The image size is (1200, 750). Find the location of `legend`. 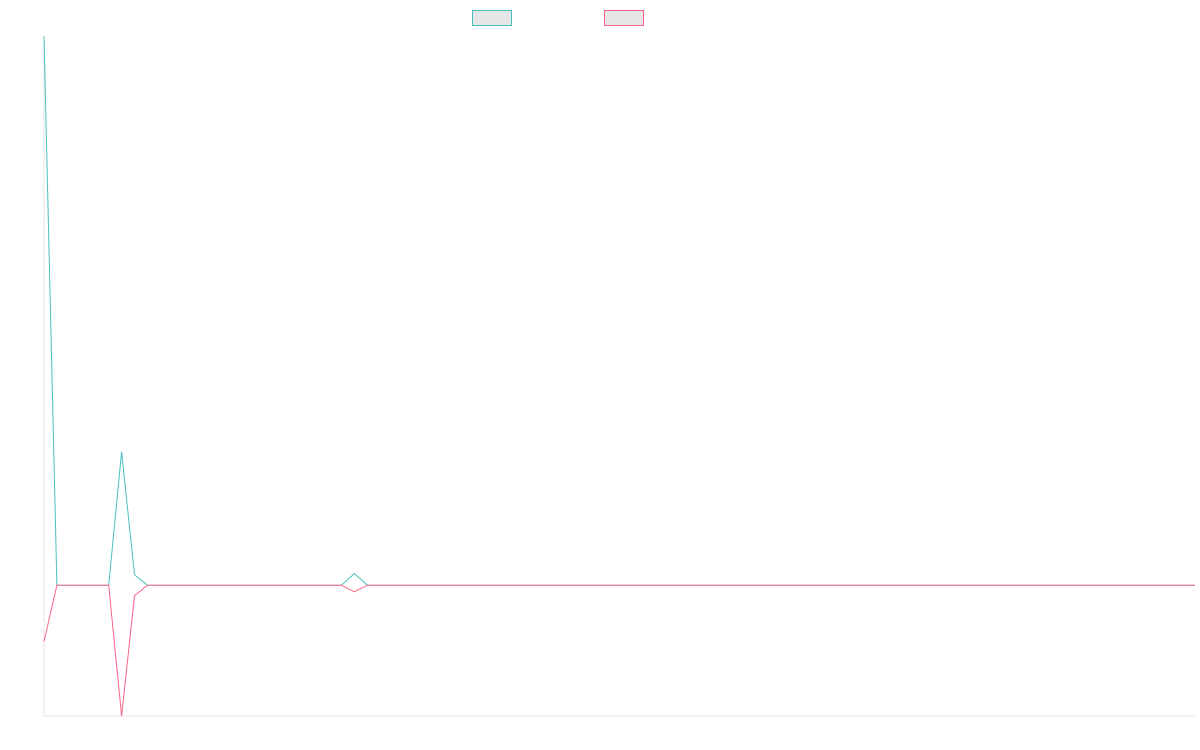

legend is located at coordinates (558, 18).